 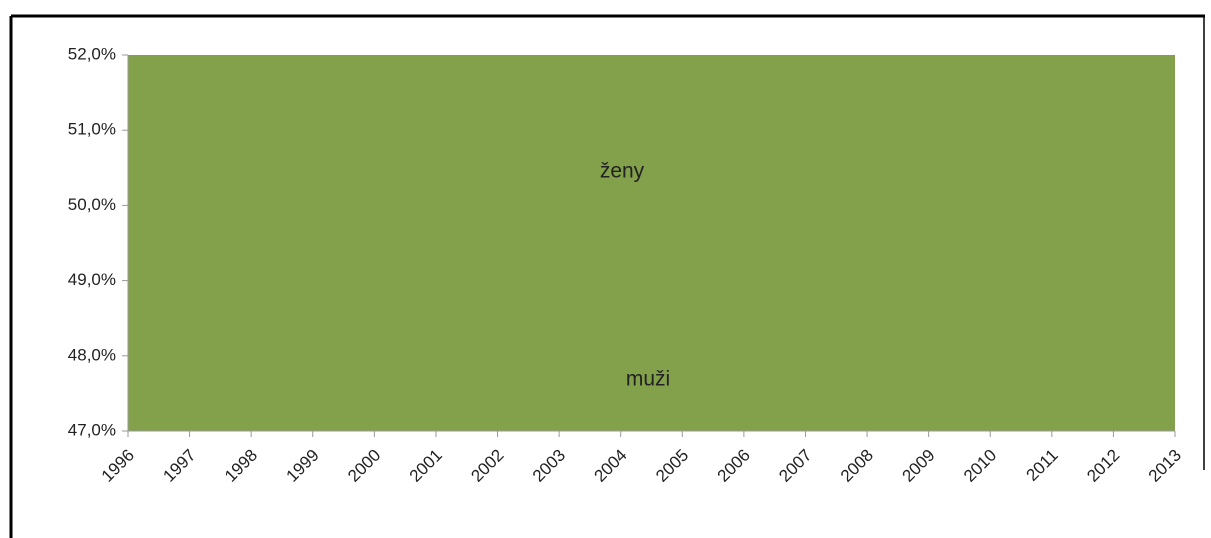 I want to click on x-tick-label: 1996, so click(x=118, y=466).